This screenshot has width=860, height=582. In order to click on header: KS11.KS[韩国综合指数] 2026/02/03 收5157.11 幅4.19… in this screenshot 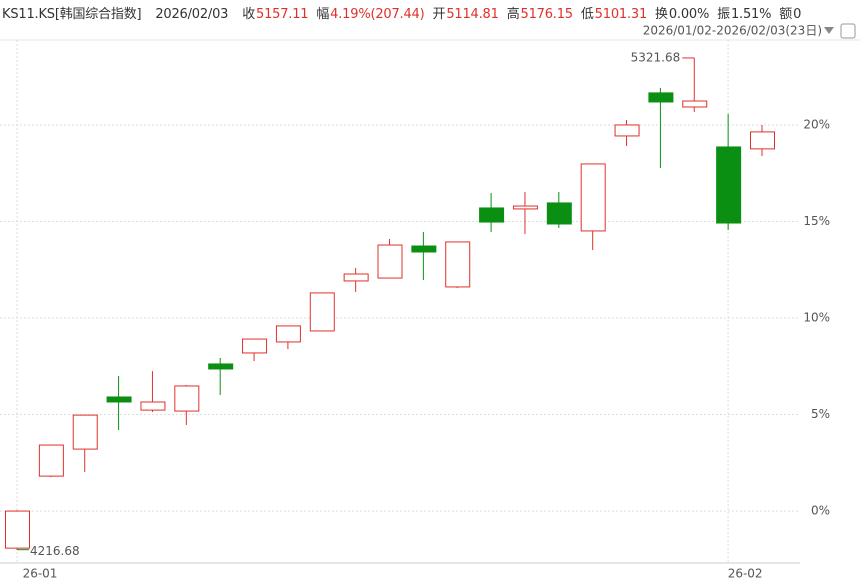, I will do `click(405, 12)`.